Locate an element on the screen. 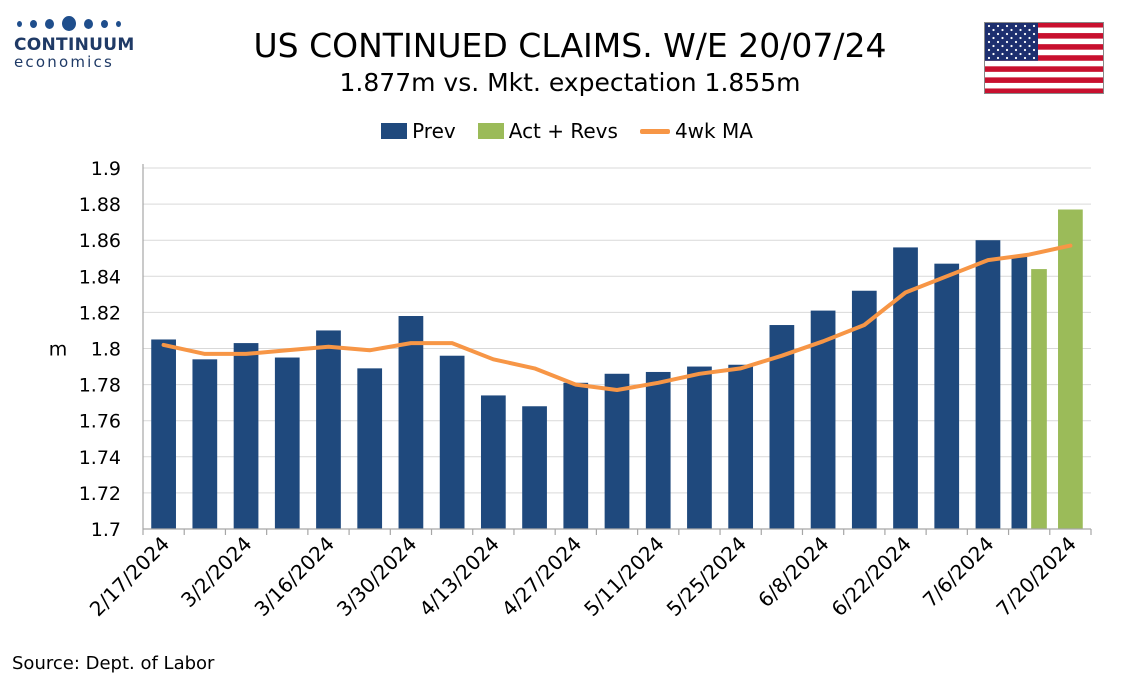 Image resolution: width=1134 pixels, height=680 pixels. legend-swatch-prev is located at coordinates (394, 131).